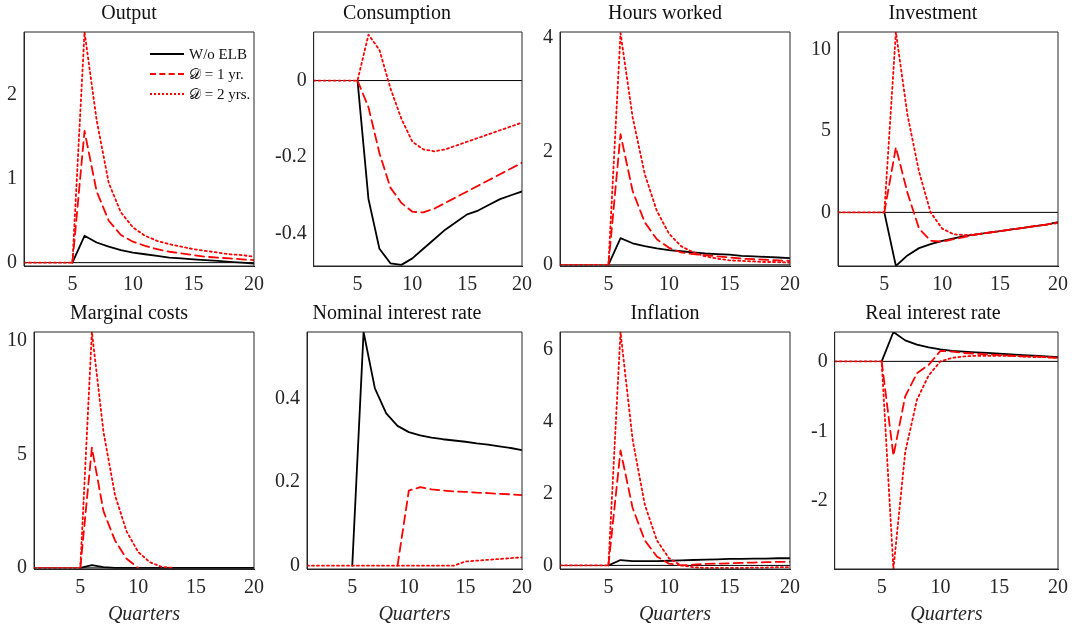  I want to click on chart-title: Output, so click(129, 13).